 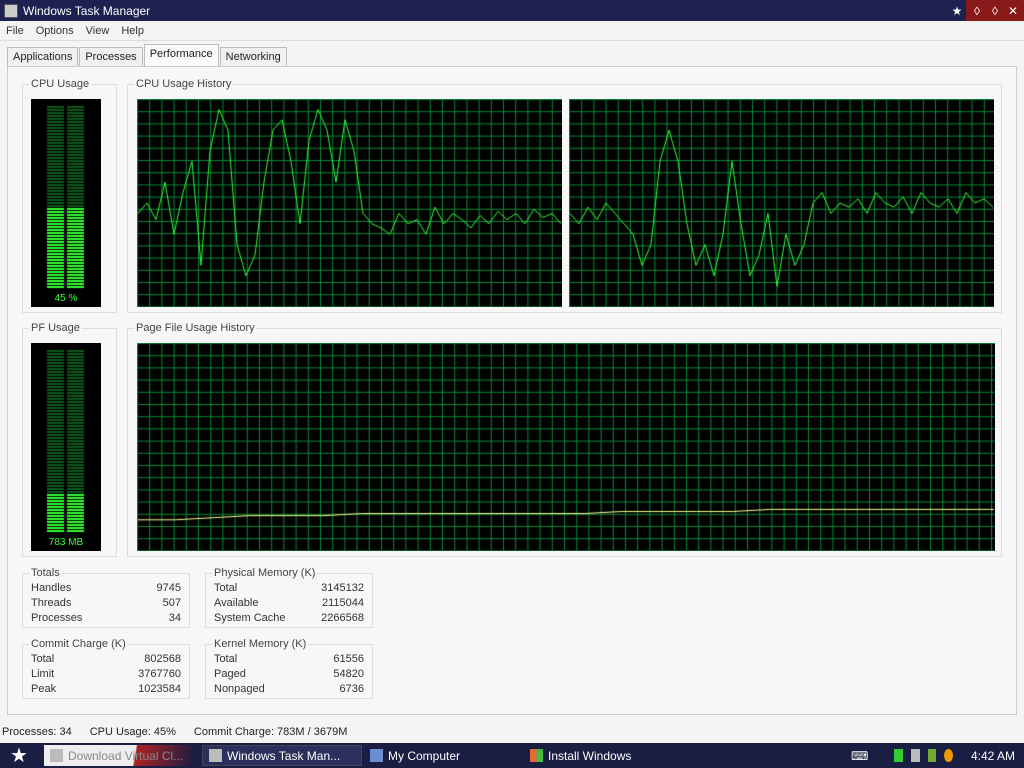 I want to click on menu-file: File, so click(x=15, y=30).